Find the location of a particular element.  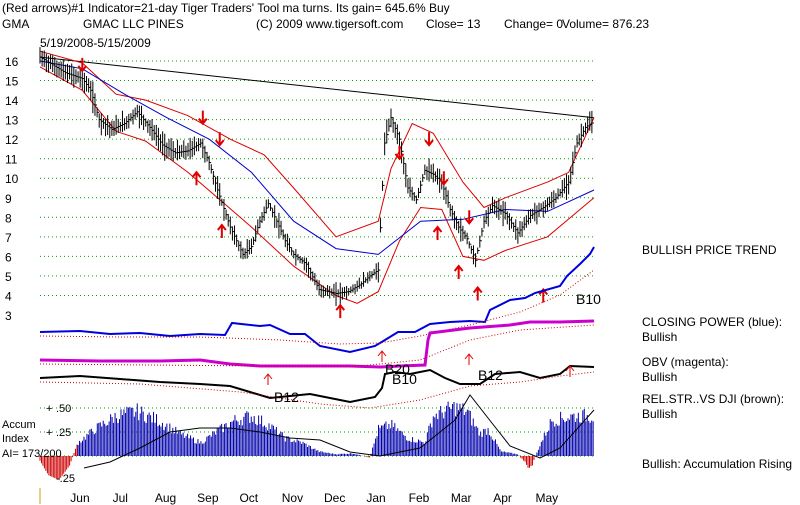

signal-label-b10: B10 is located at coordinates (588, 299).